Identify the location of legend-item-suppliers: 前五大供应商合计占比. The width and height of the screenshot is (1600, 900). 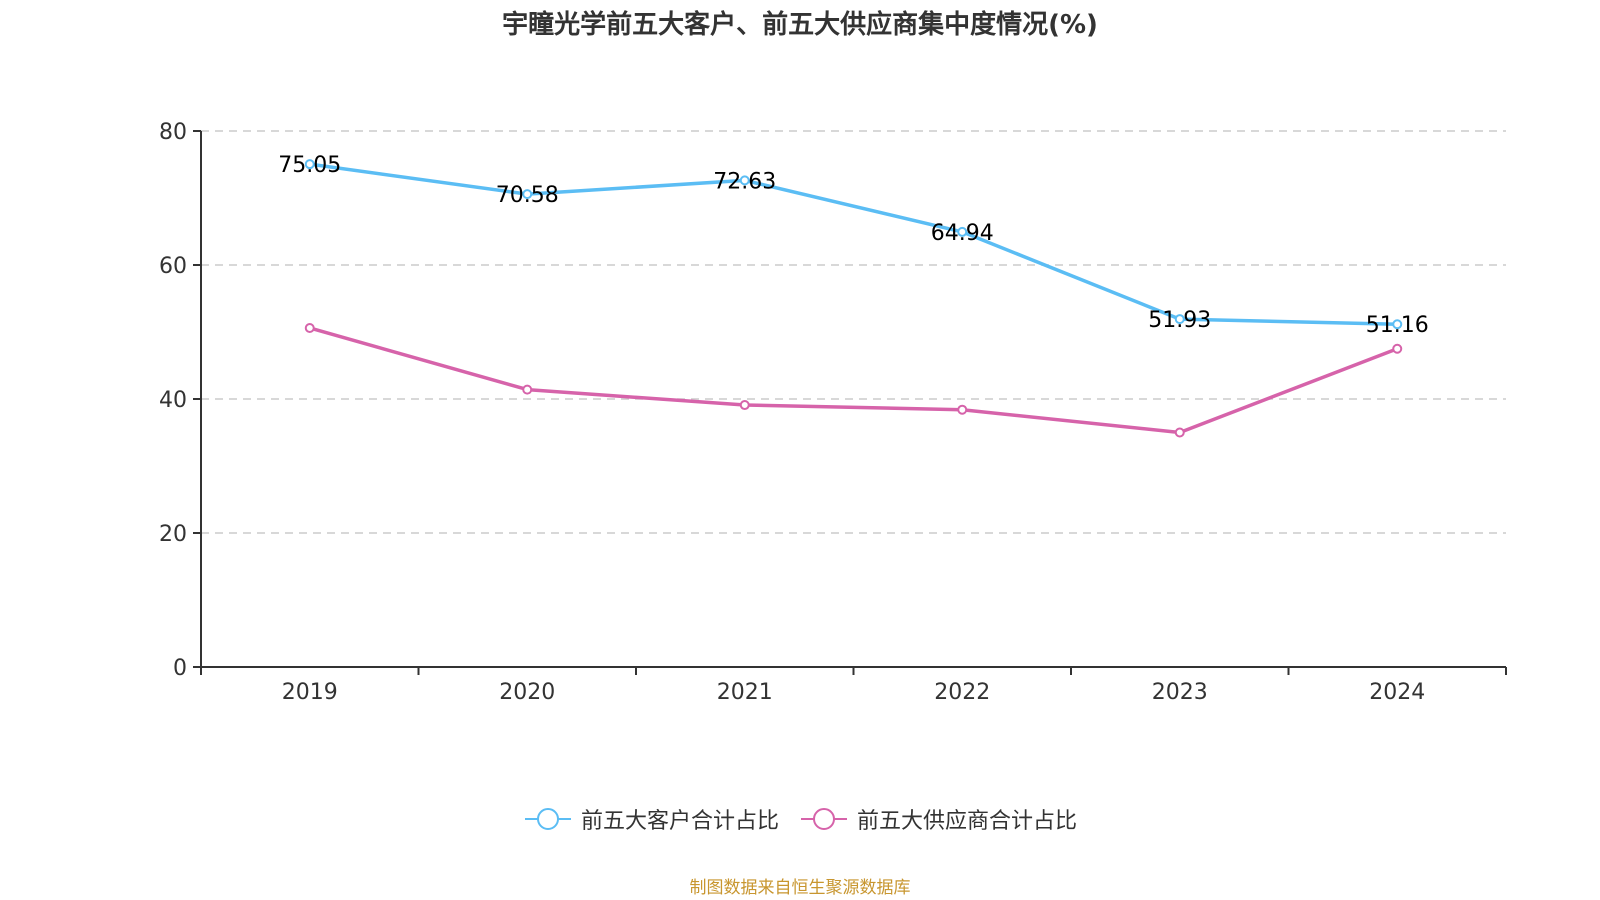
(938, 819).